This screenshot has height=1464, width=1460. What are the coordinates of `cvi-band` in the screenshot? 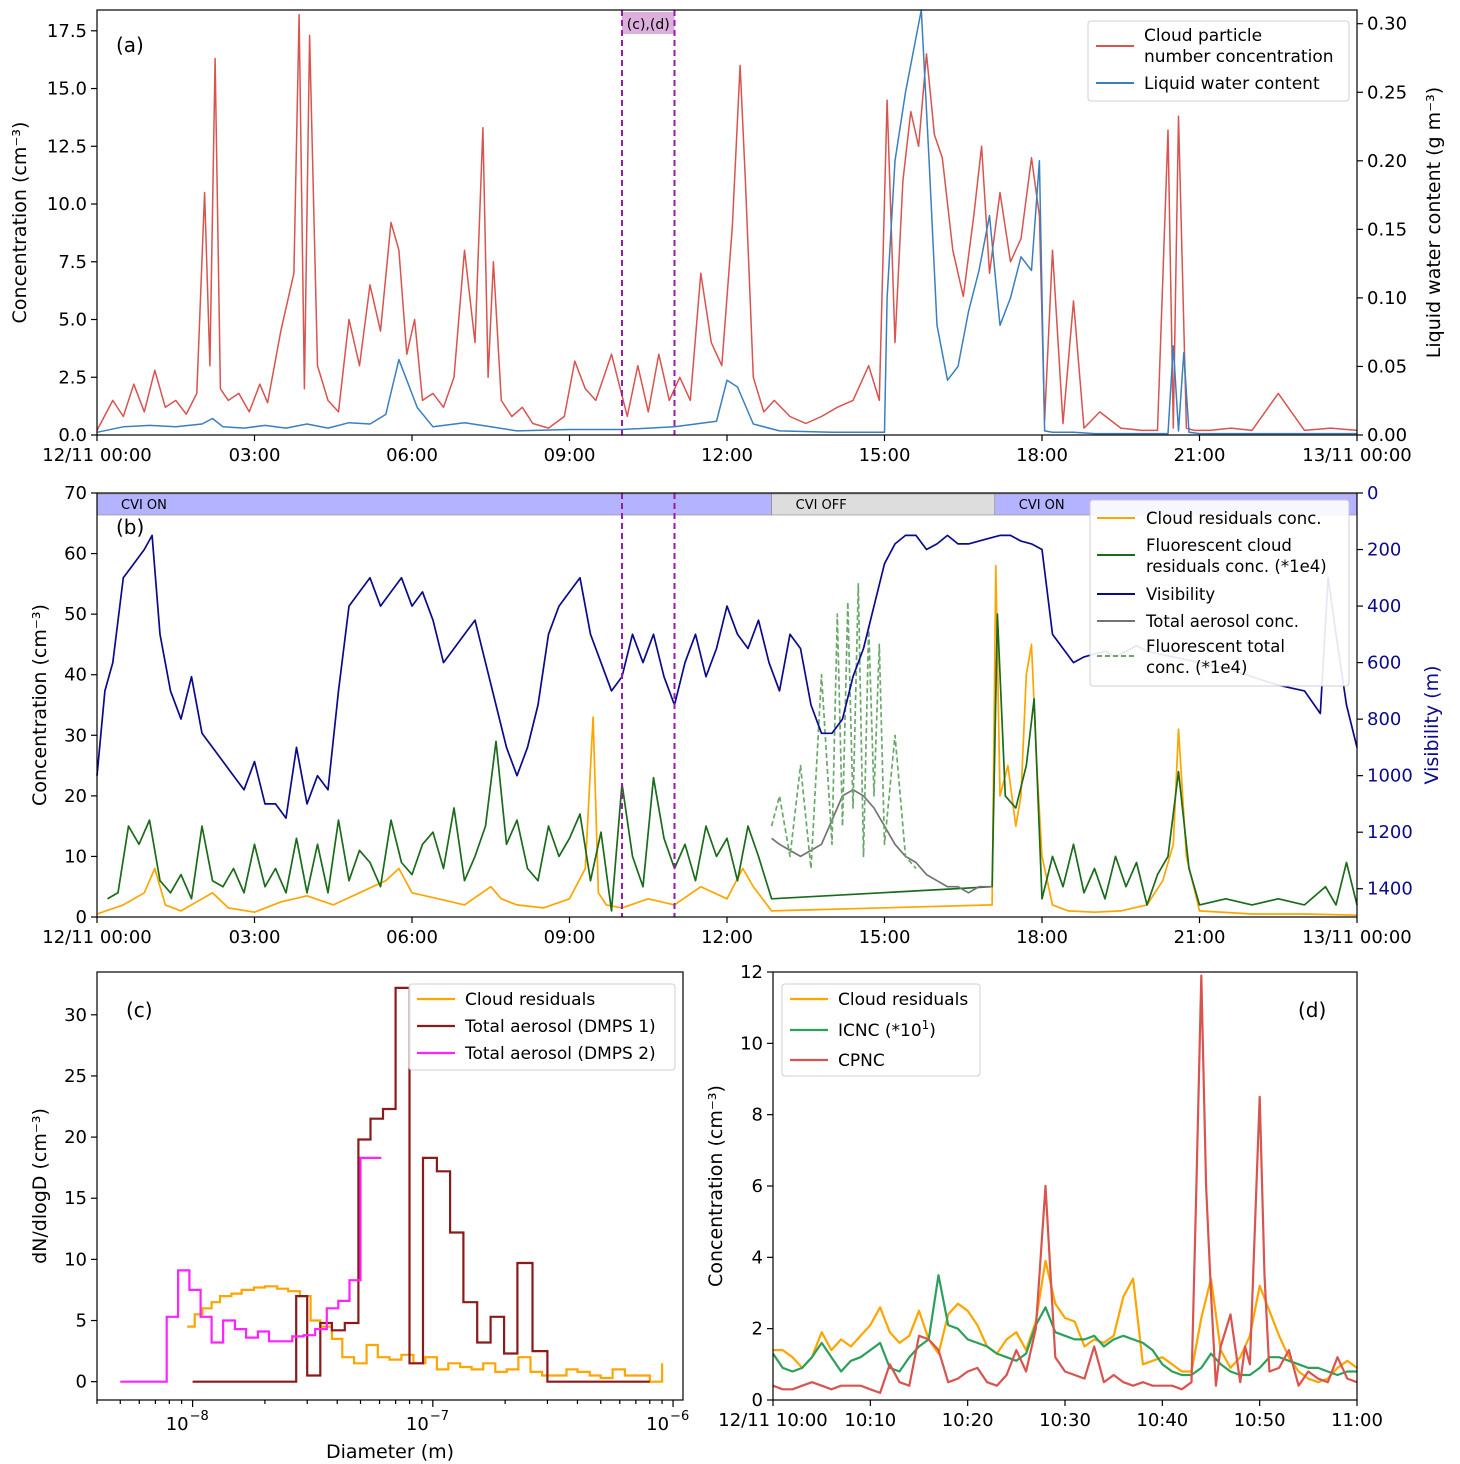 It's located at (434, 504).